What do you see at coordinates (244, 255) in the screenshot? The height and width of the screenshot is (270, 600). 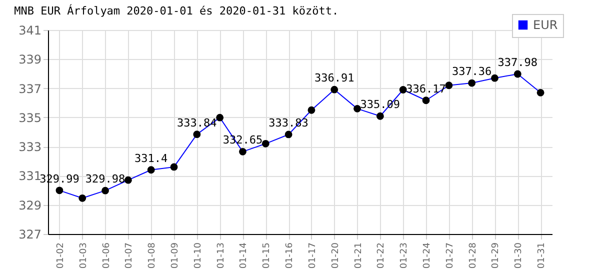 I see `x-tick-label: 01-14` at bounding box center [244, 255].